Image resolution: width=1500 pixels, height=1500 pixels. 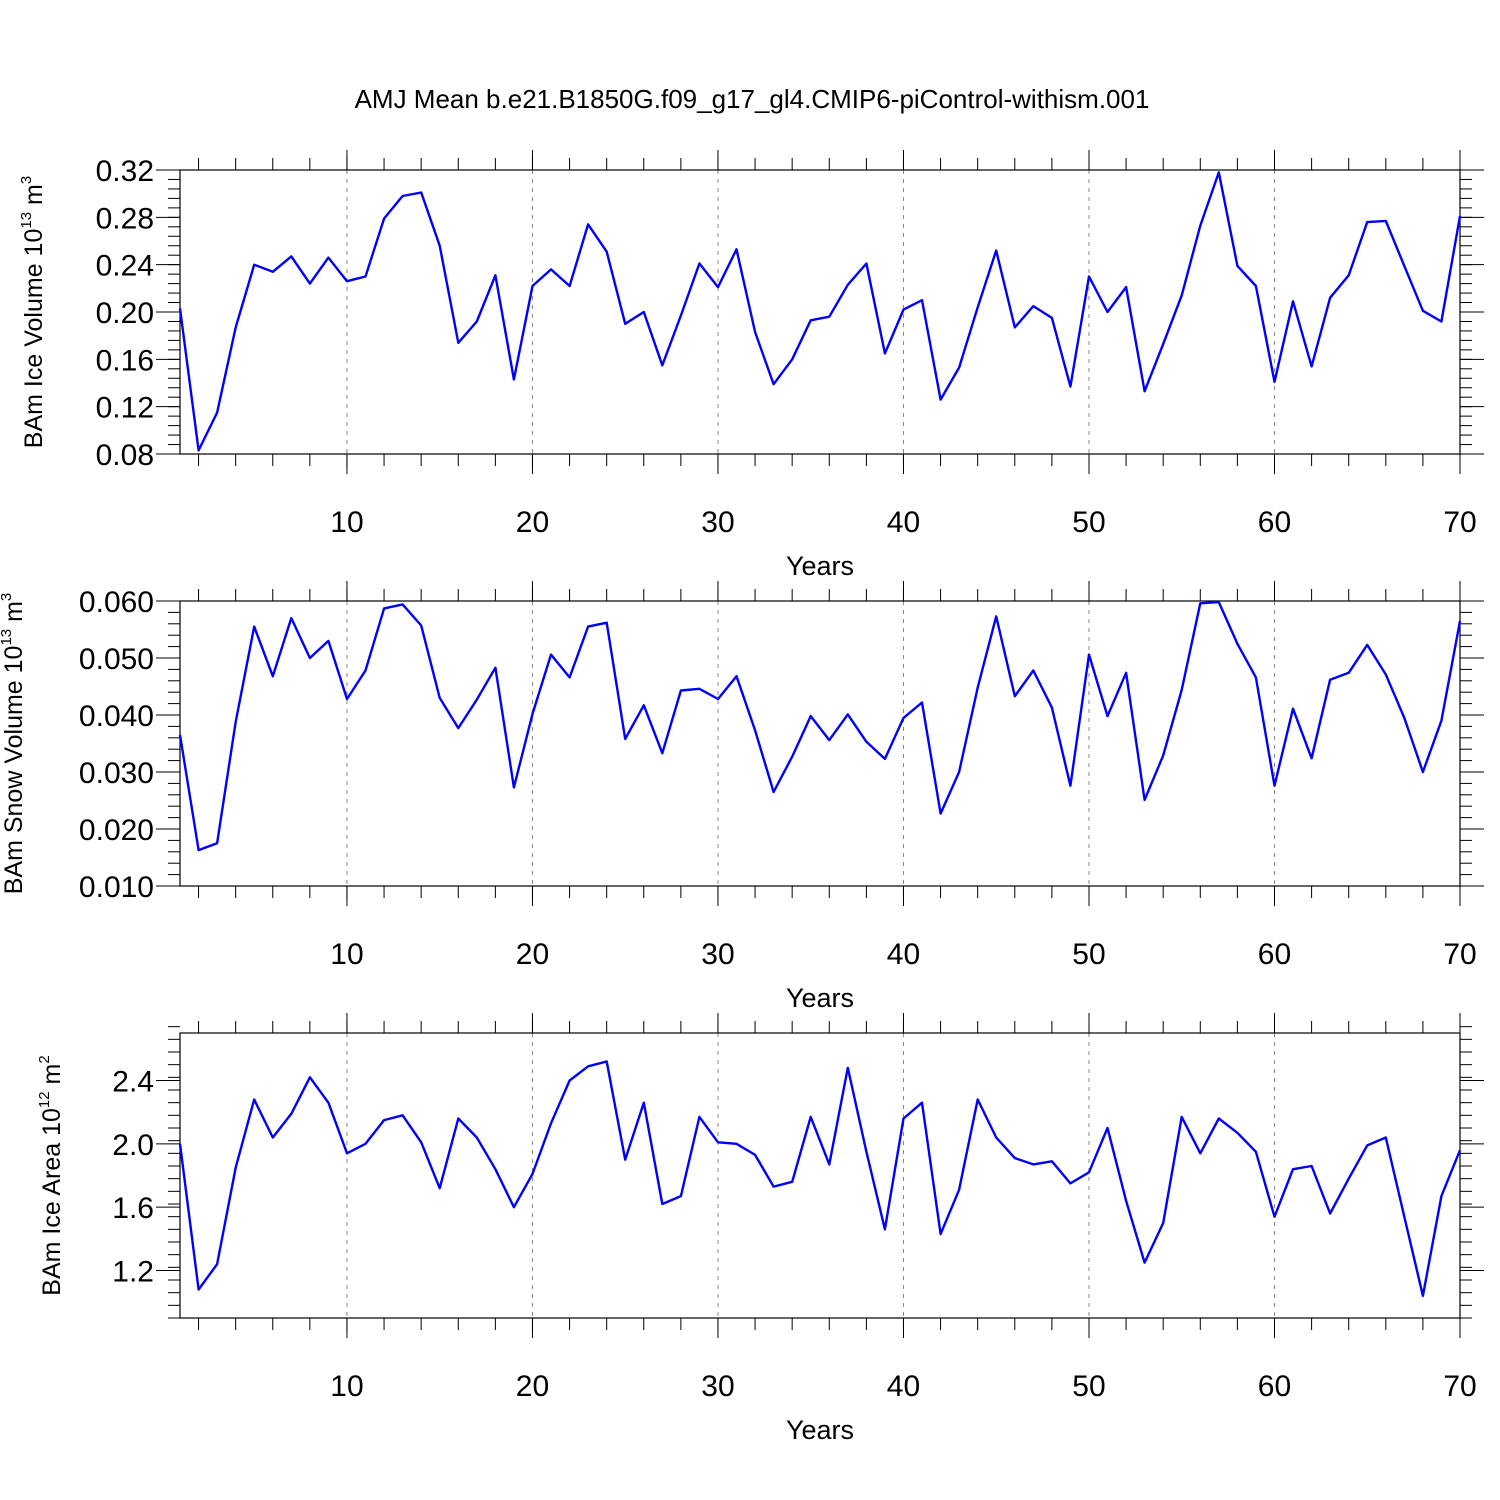 I want to click on y-tick-label: 0.060, so click(x=116, y=602).